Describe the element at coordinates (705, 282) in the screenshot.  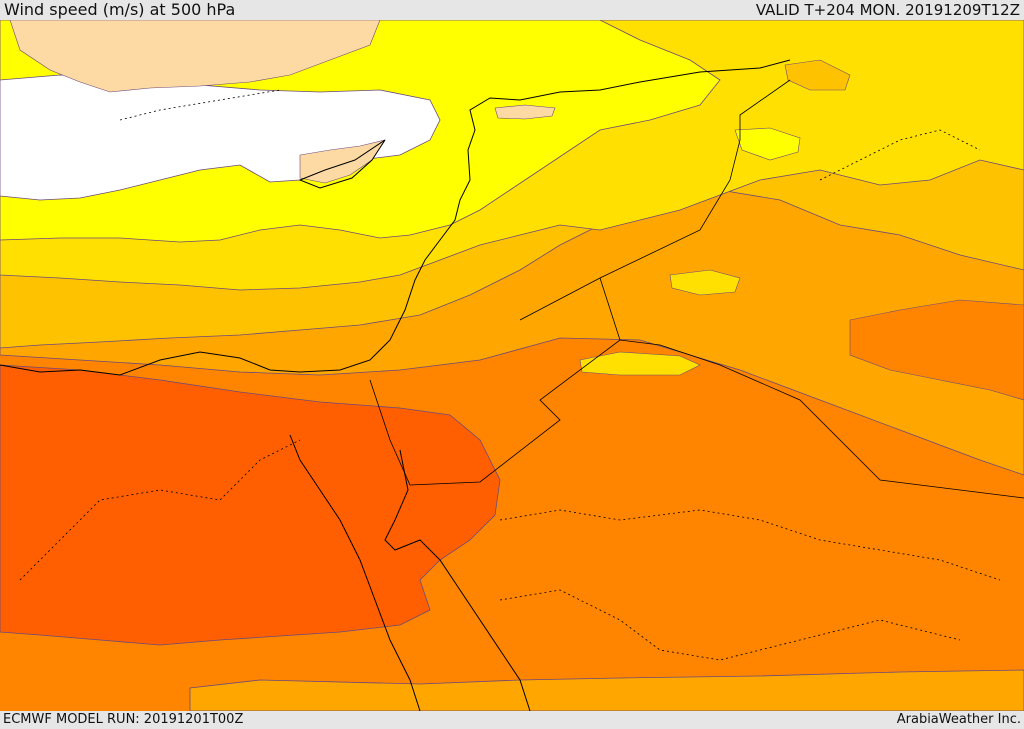
I see `patch-gold-mid` at that location.